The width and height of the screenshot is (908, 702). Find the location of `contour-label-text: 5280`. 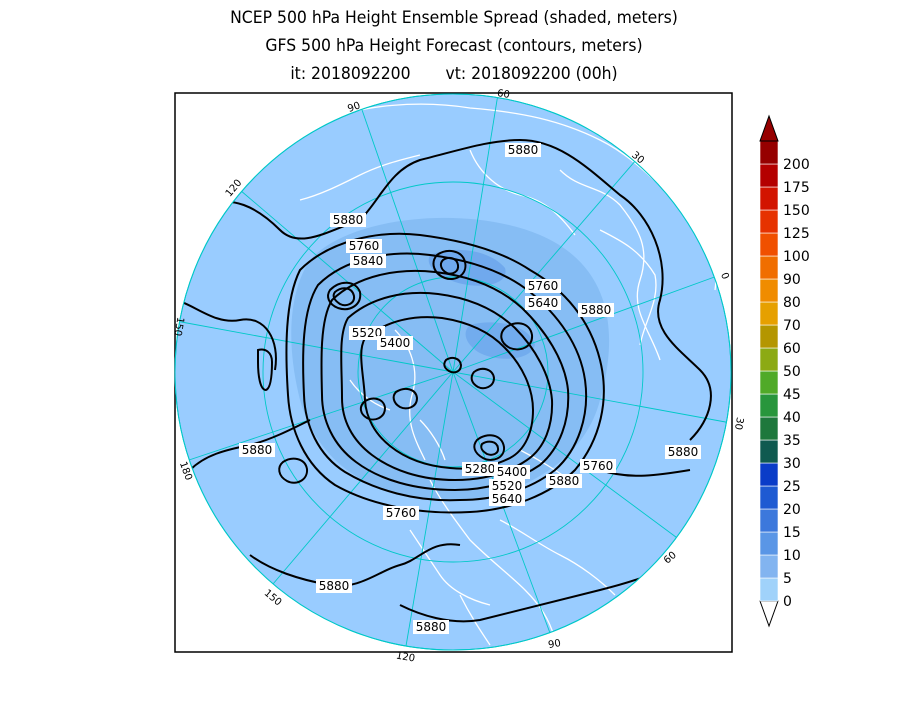

contour-label-text: 5280 is located at coordinates (480, 469).